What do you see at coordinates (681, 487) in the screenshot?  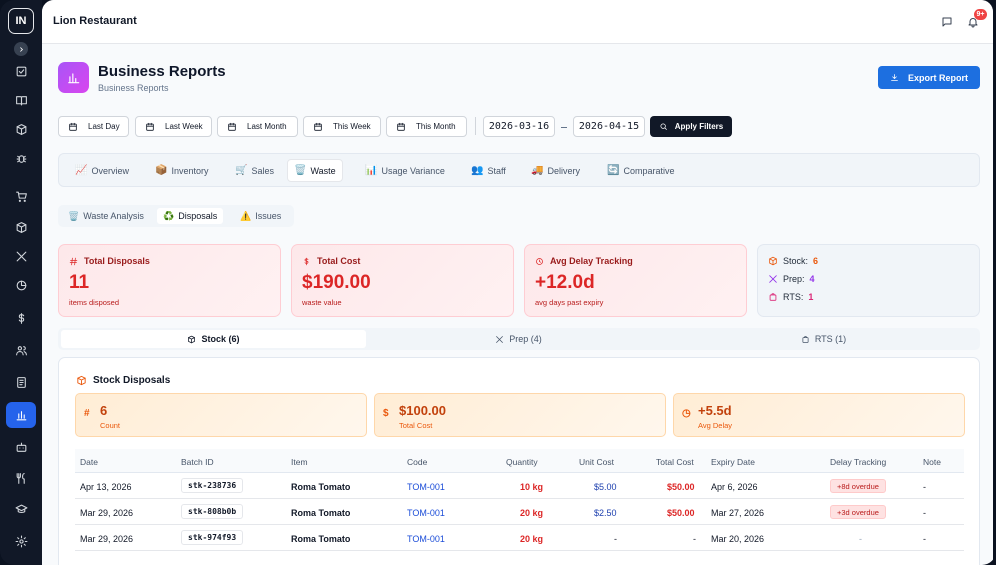 I see `cell-total-cost: $50.00` at bounding box center [681, 487].